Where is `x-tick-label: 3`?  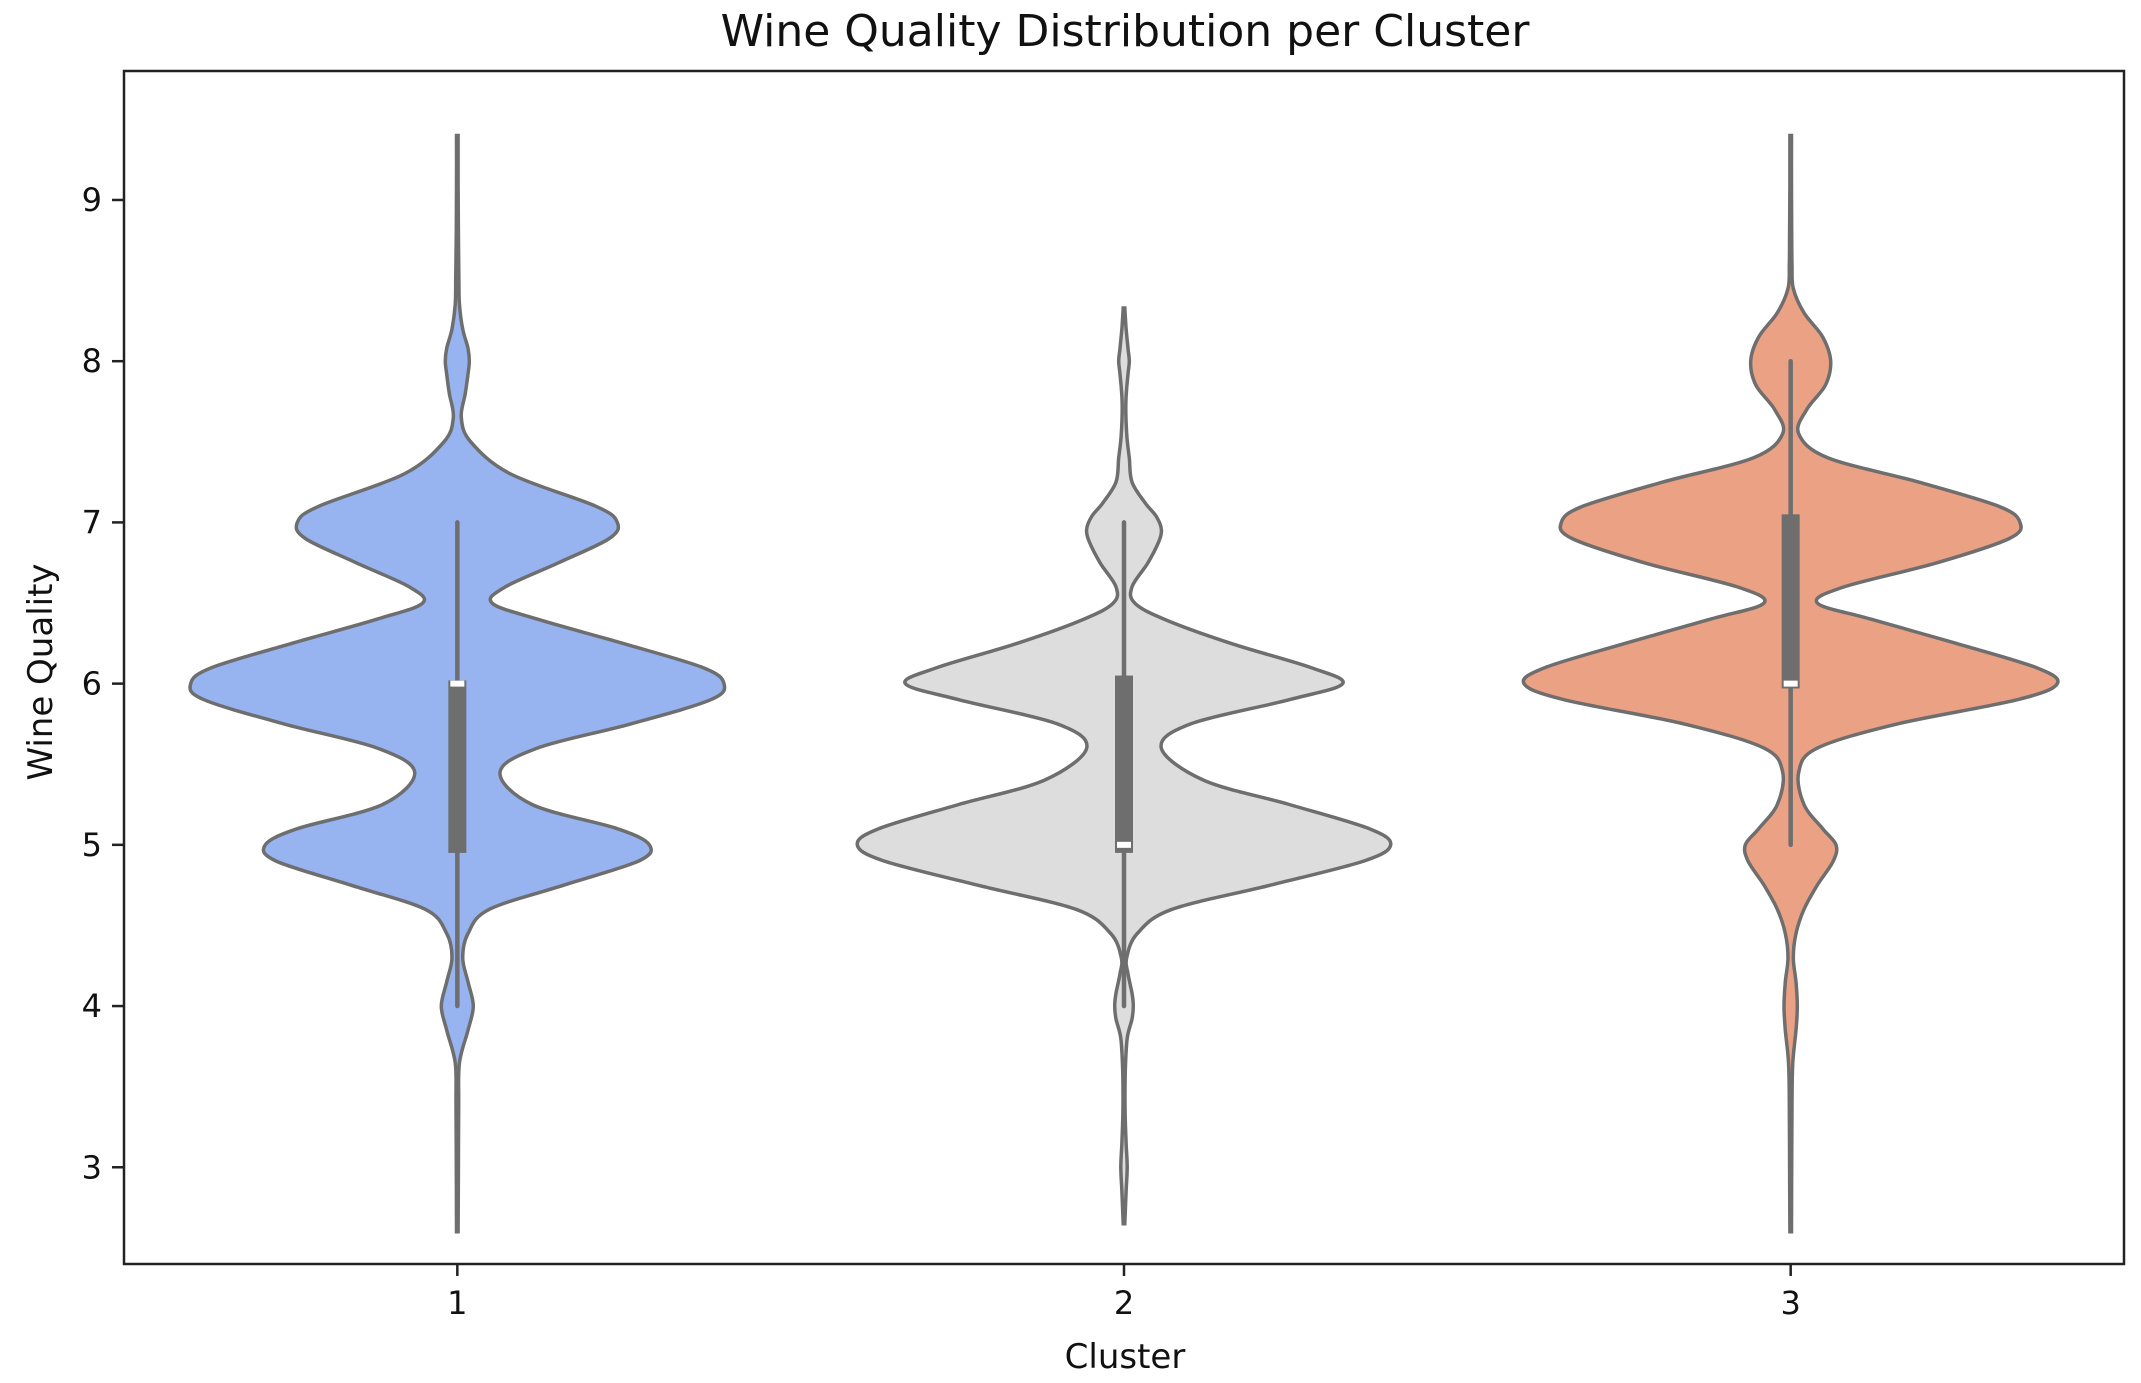
x-tick-label: 3 is located at coordinates (1790, 1303).